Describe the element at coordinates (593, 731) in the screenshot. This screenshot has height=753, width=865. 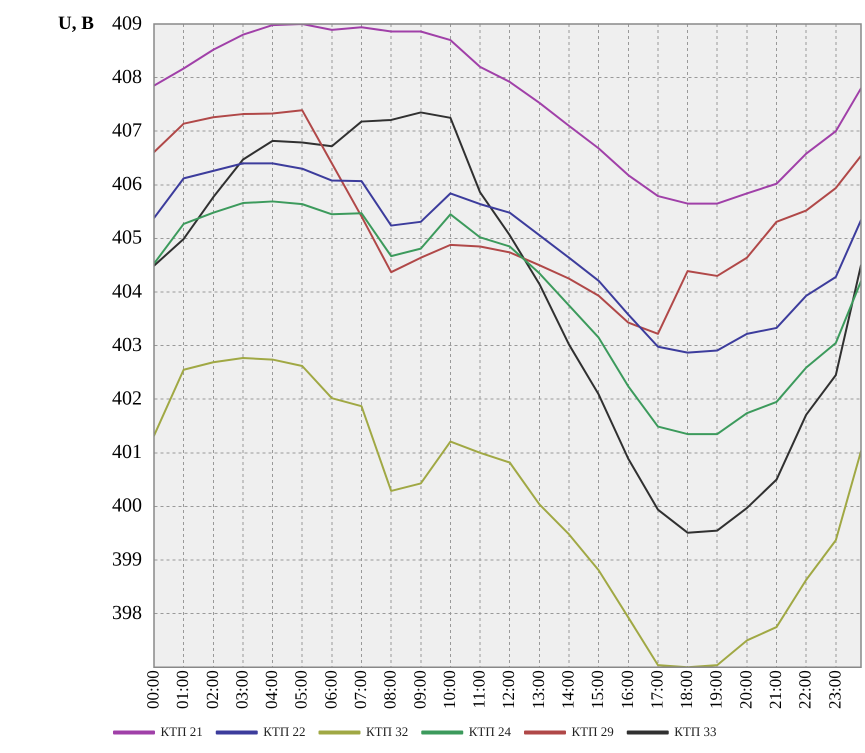
I see `legend-label: КТП 29` at that location.